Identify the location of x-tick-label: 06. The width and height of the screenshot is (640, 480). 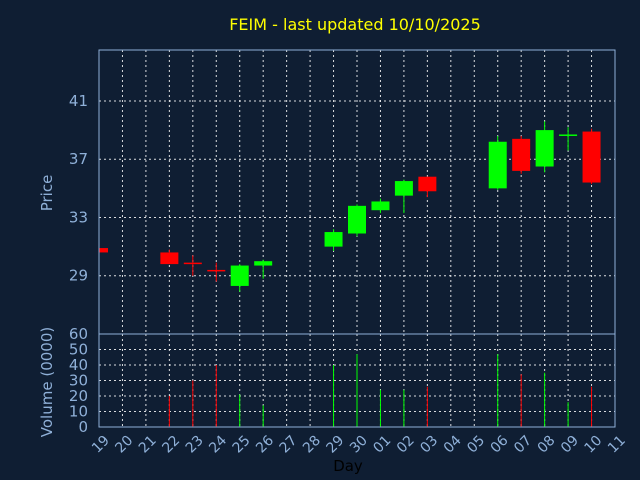
(500, 445).